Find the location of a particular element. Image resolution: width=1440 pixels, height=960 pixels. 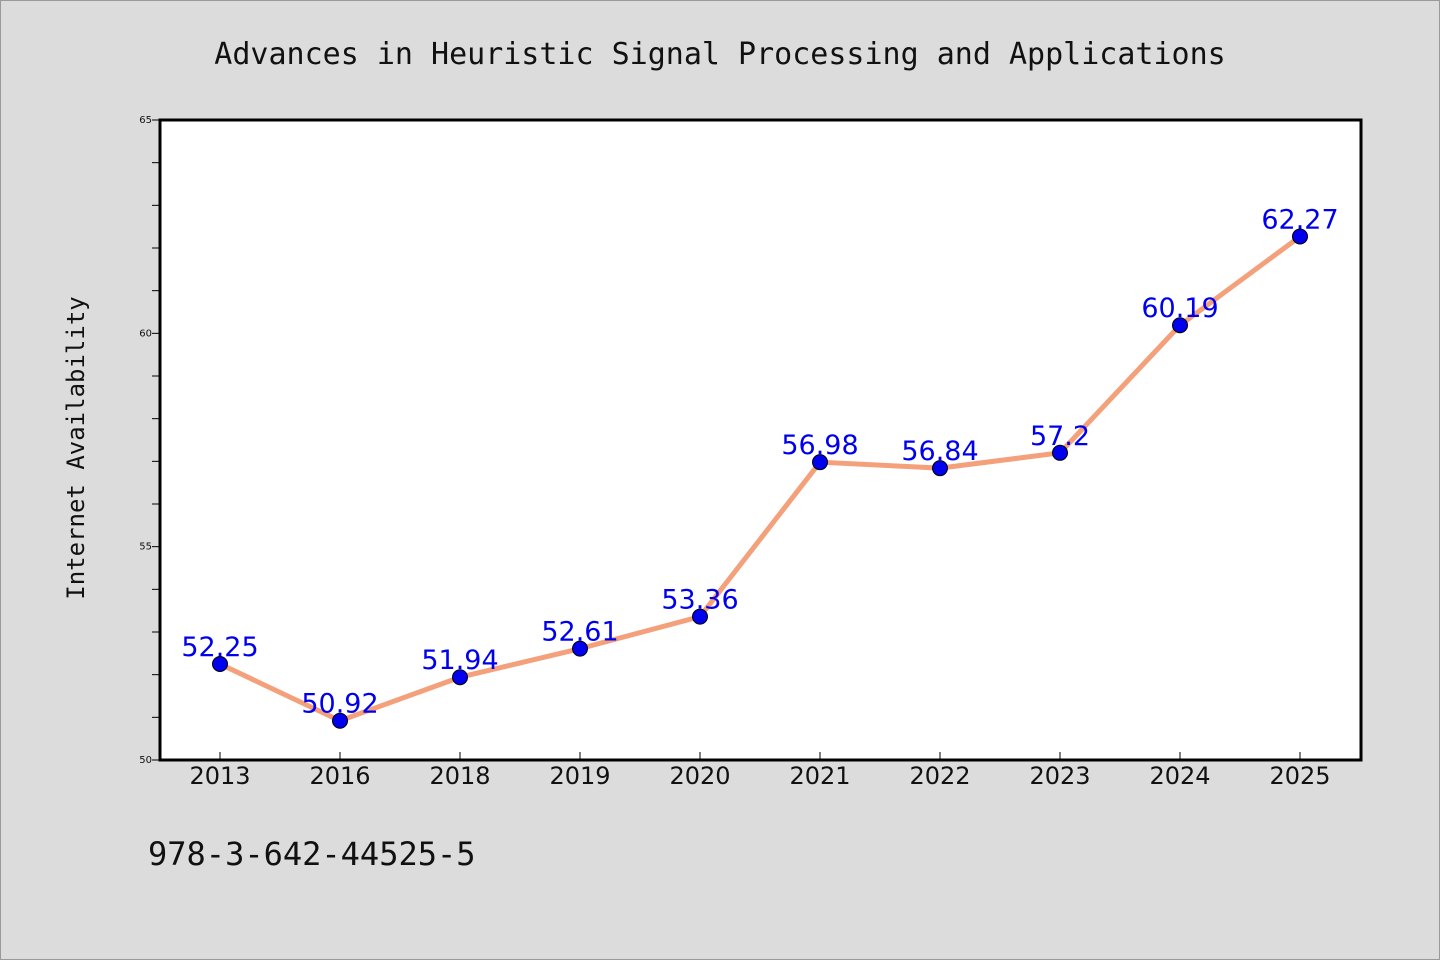

x-tick-label: 2022 is located at coordinates (939, 776).